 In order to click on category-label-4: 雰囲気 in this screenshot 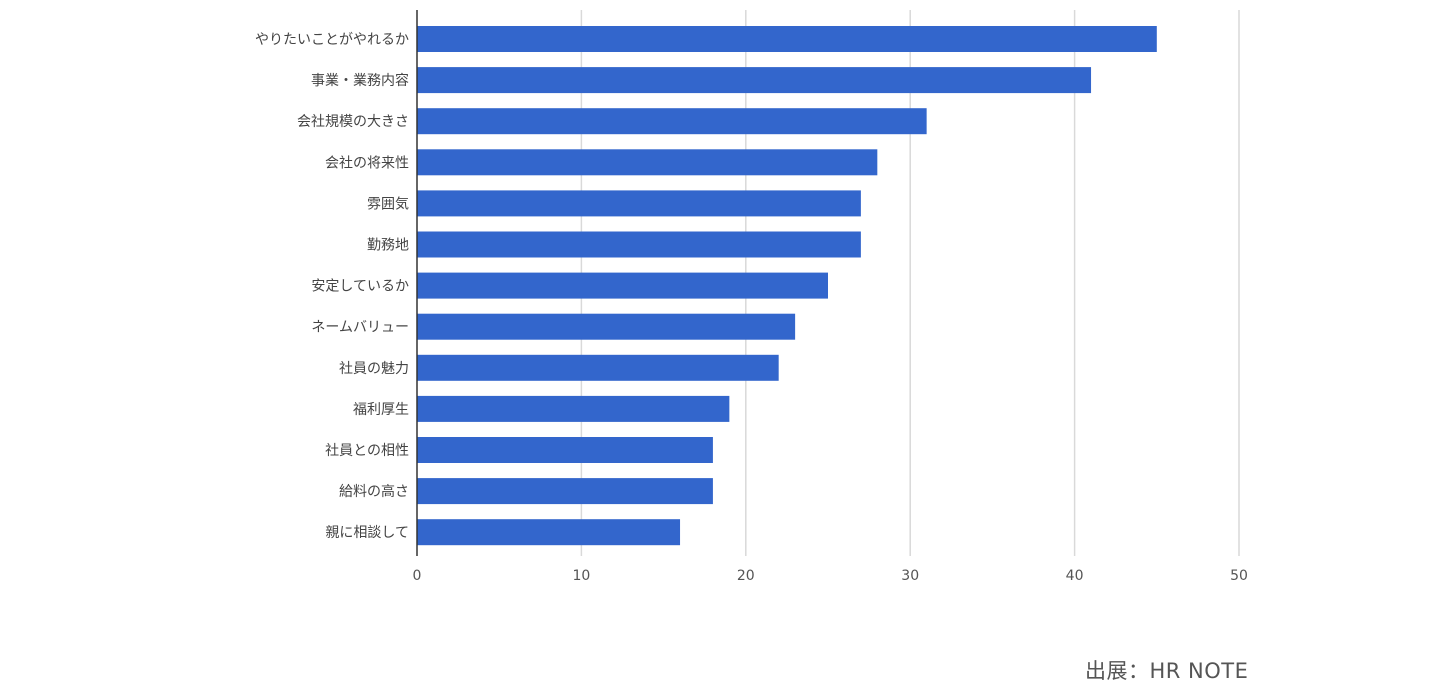, I will do `click(388, 204)`.